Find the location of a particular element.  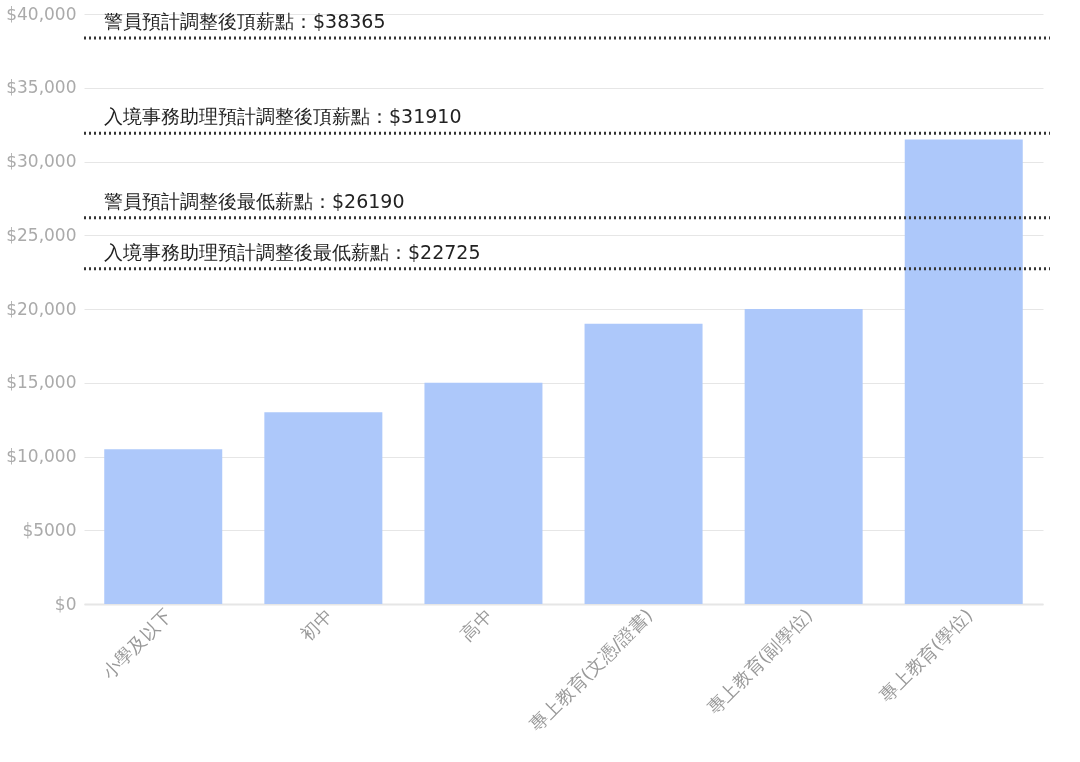

y-tick-label: $35,000 is located at coordinates (41, 87).